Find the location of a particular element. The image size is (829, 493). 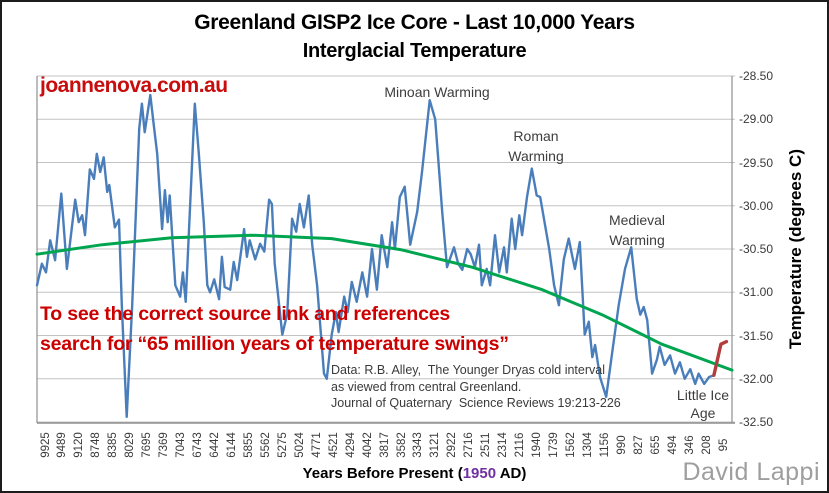

x-axis-title: Years Before Present (1950 AD) is located at coordinates (414, 473).